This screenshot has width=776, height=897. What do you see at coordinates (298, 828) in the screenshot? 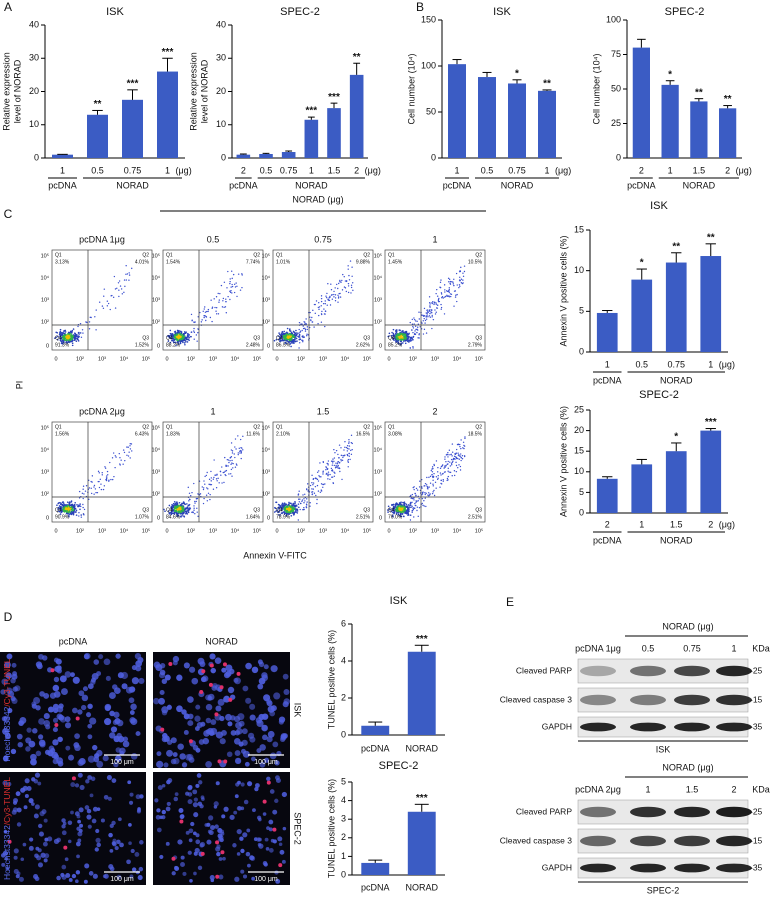
I see `row-label: SPEC-2` at bounding box center [298, 828].